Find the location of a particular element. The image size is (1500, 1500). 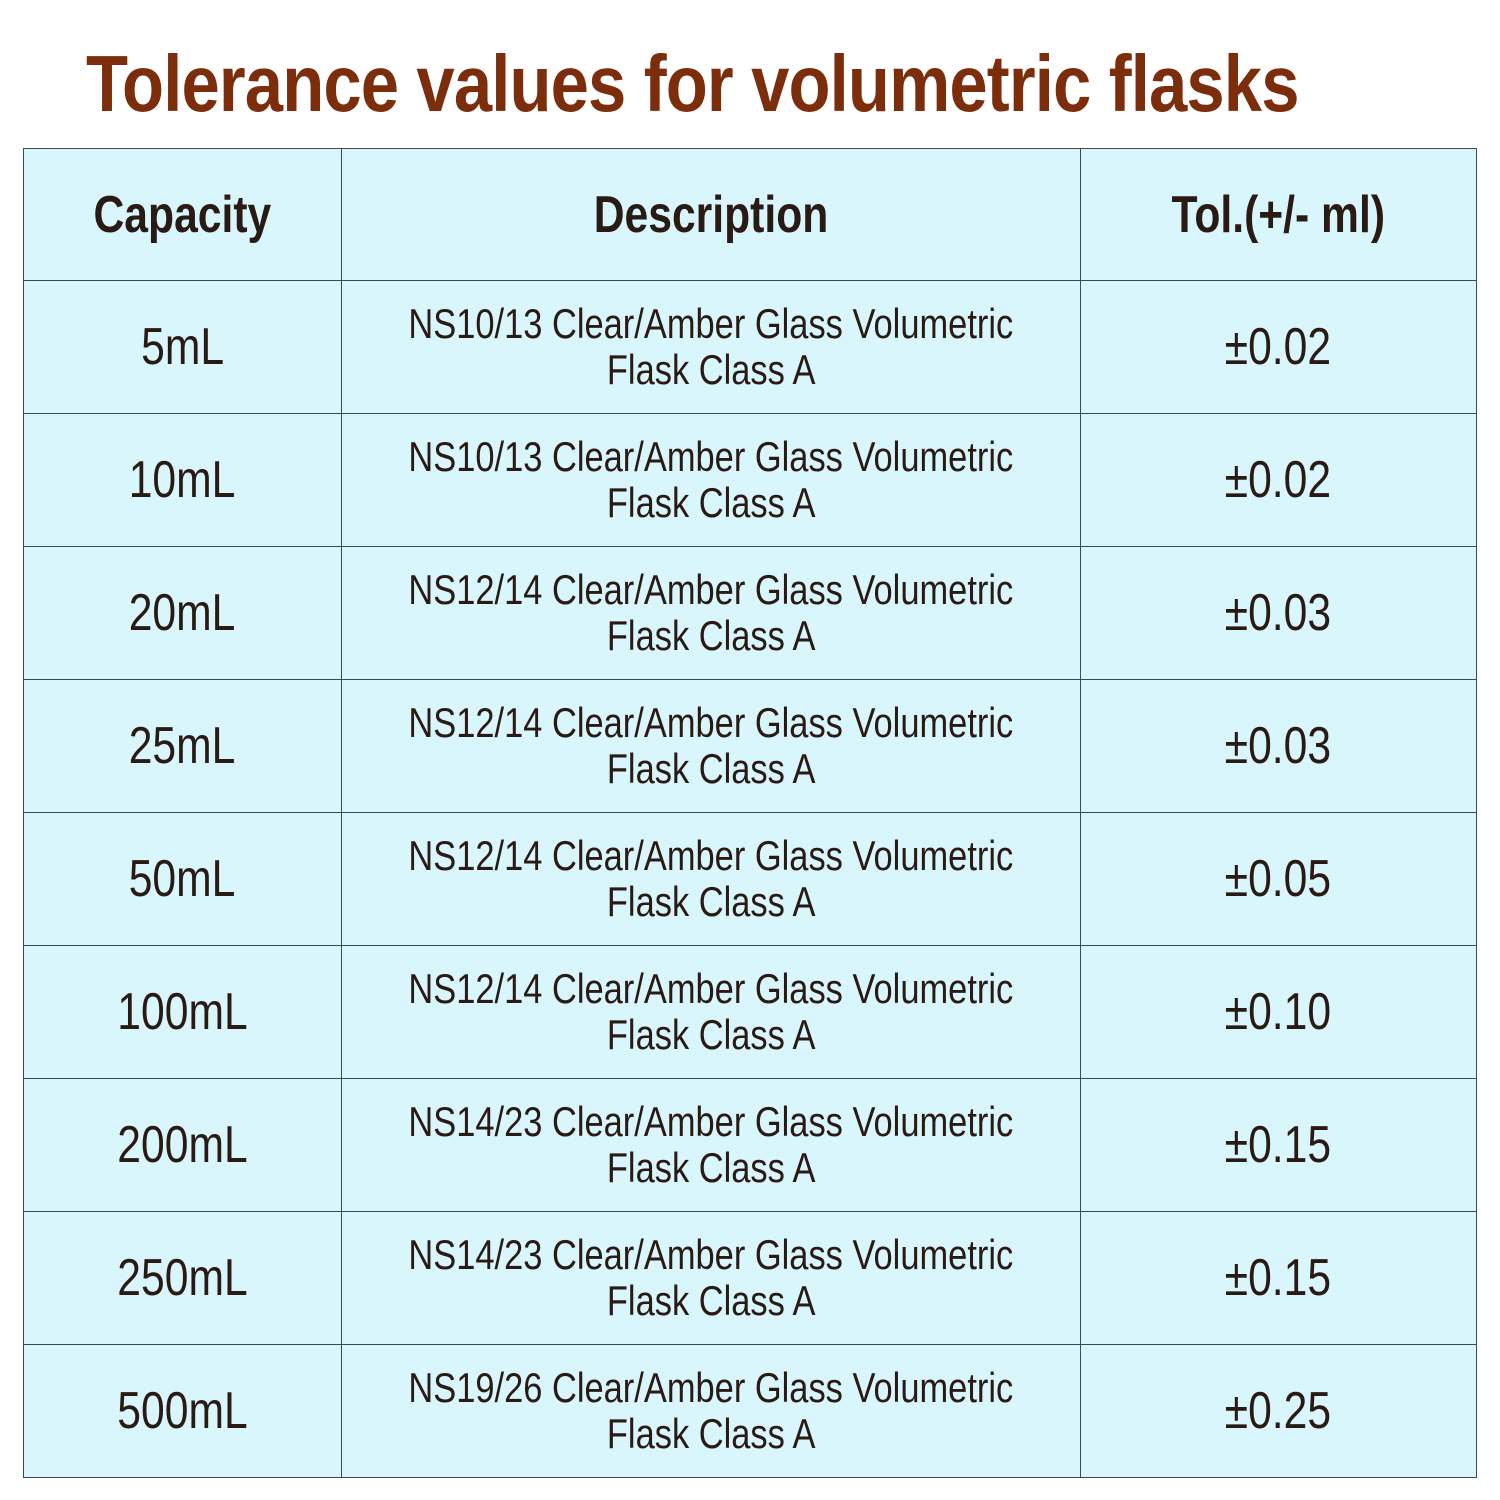

capacity-cell: 250mL is located at coordinates (182, 1278).